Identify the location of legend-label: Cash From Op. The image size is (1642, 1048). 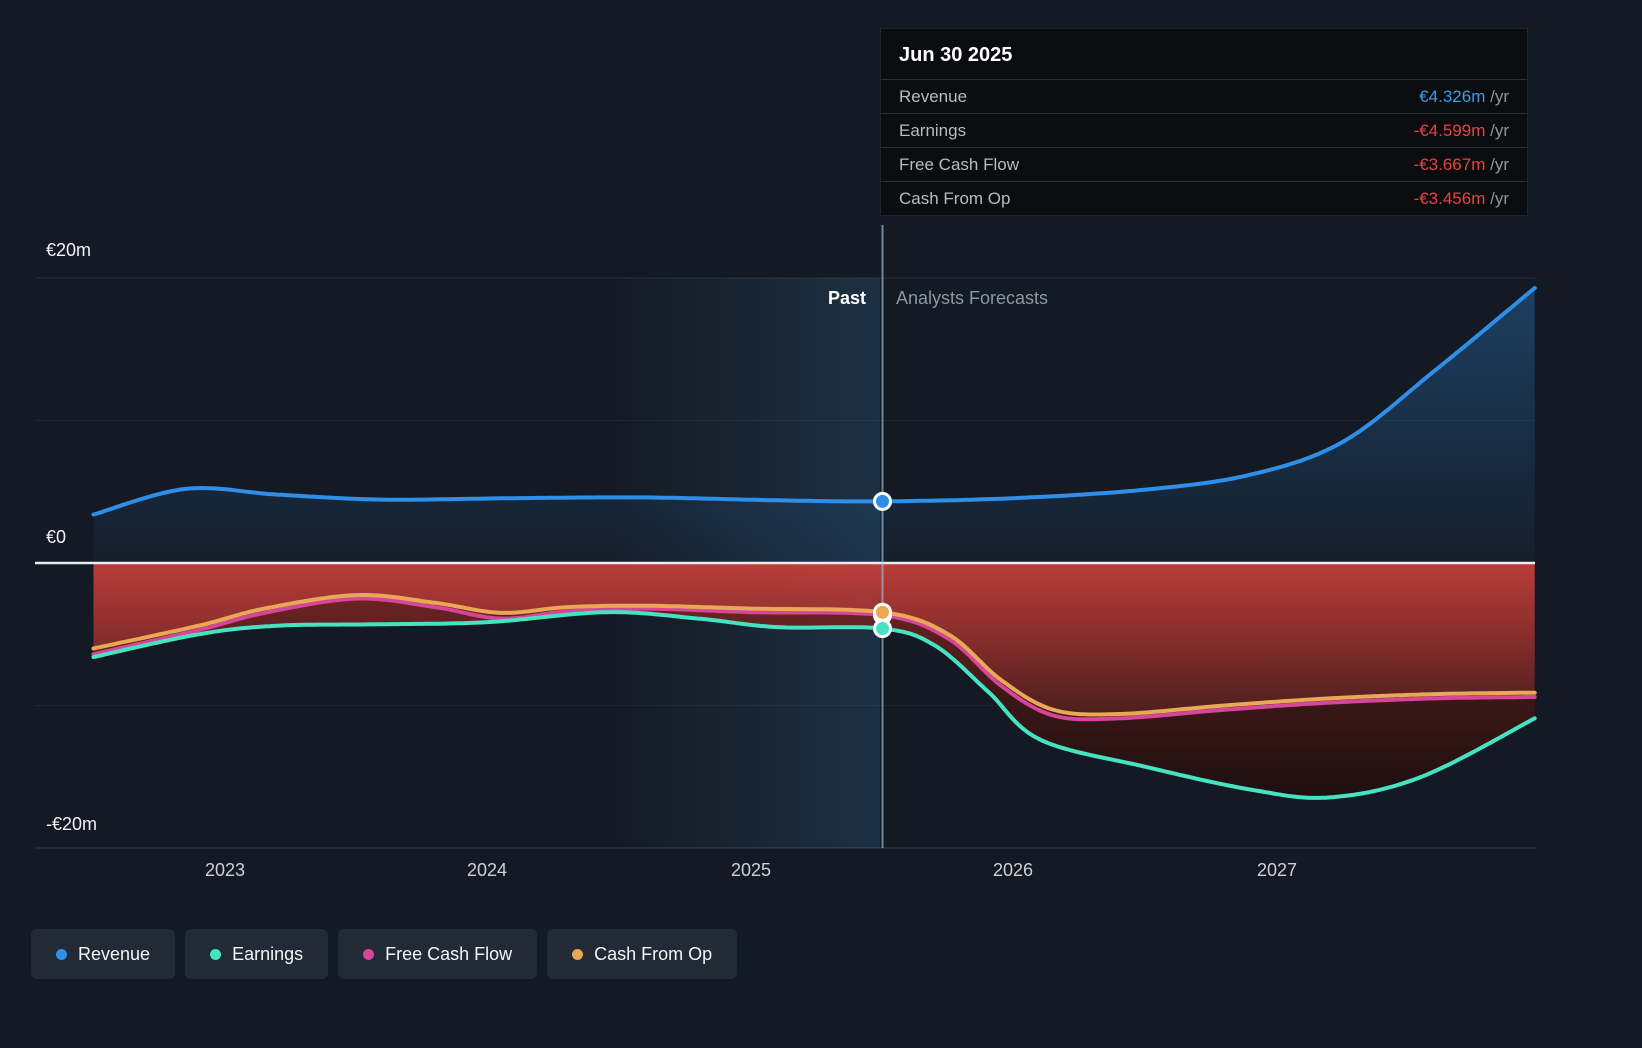
(653, 953).